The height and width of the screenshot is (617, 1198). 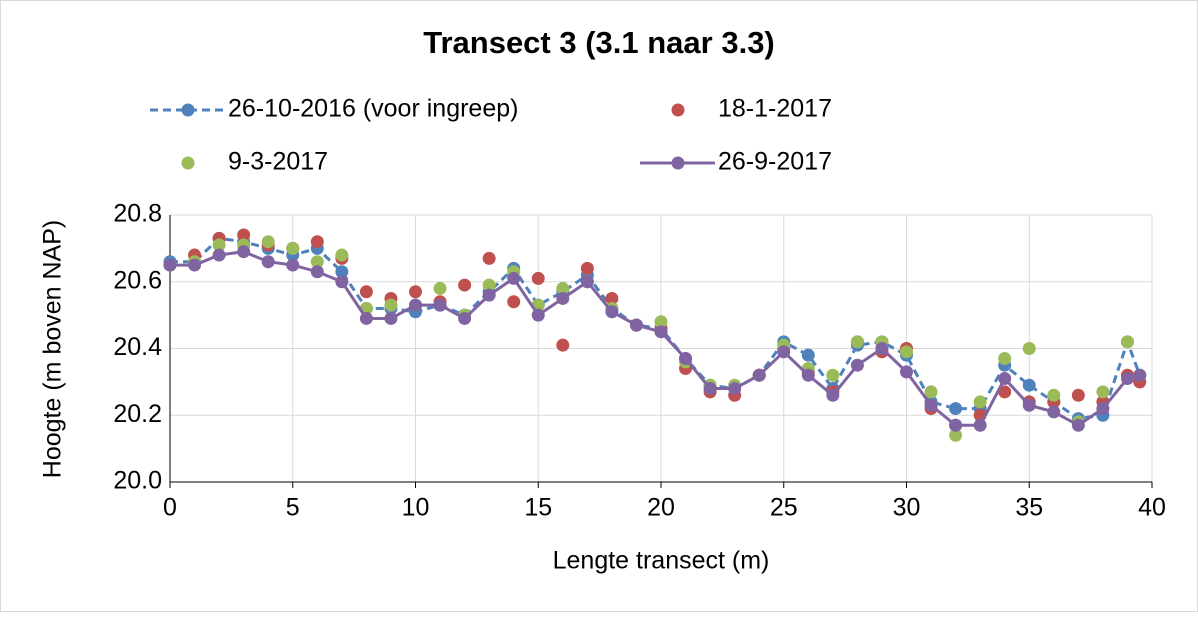 I want to click on x-tick-label: 40, so click(x=1152, y=508).